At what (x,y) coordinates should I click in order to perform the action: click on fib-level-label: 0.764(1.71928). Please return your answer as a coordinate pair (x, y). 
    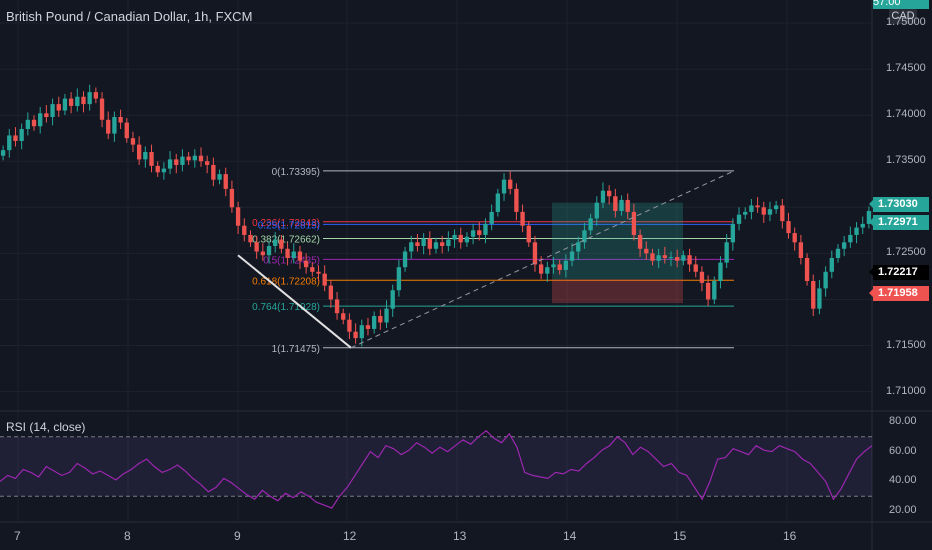
    Looking at the image, I should click on (286, 307).